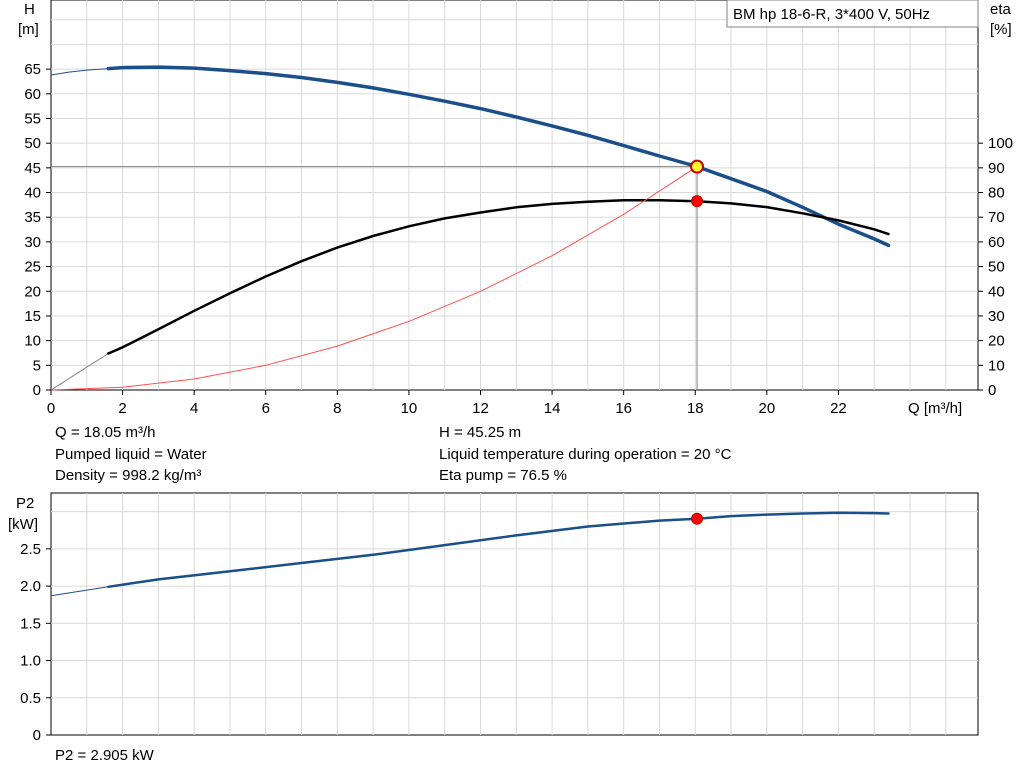 The image size is (1024, 781). What do you see at coordinates (996, 341) in the screenshot?
I see `y2-tick-label: 20` at bounding box center [996, 341].